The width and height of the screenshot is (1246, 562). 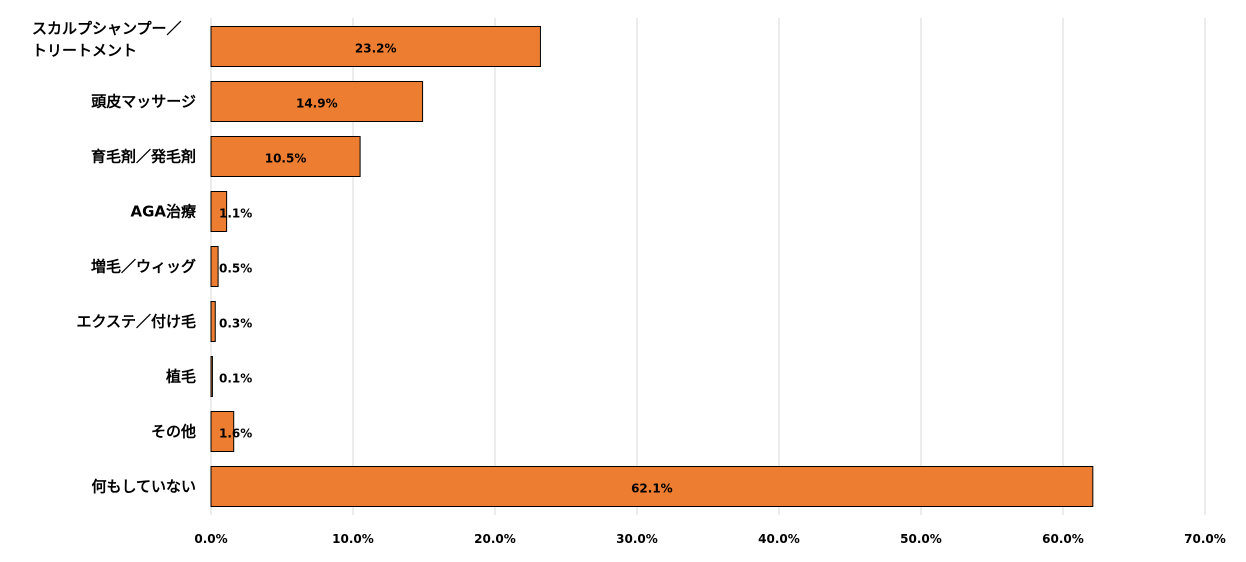 What do you see at coordinates (1205, 539) in the screenshot?
I see `x-tick-label: 70.0%` at bounding box center [1205, 539].